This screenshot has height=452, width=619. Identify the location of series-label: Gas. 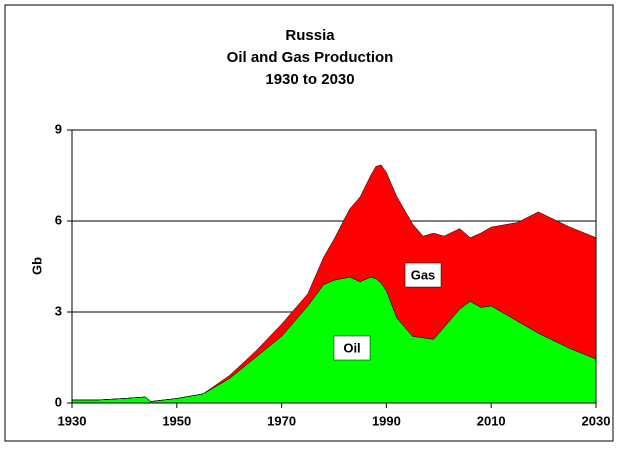
(423, 274).